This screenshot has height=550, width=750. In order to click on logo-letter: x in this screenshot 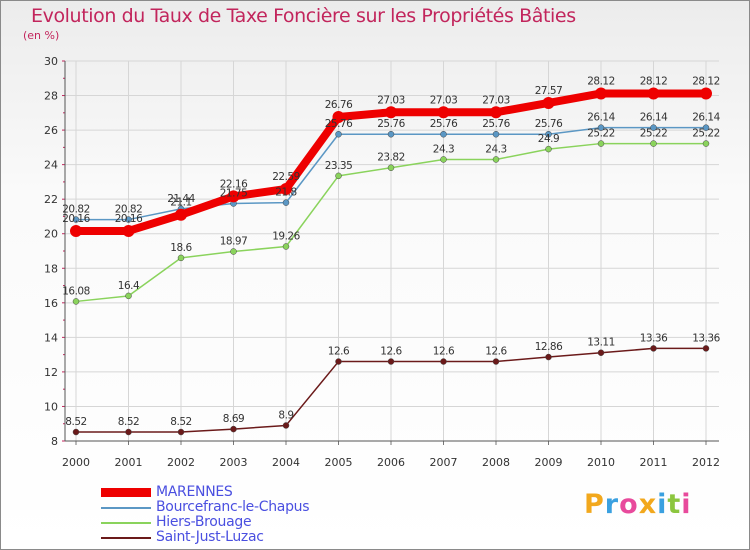, I will do `click(648, 504)`.